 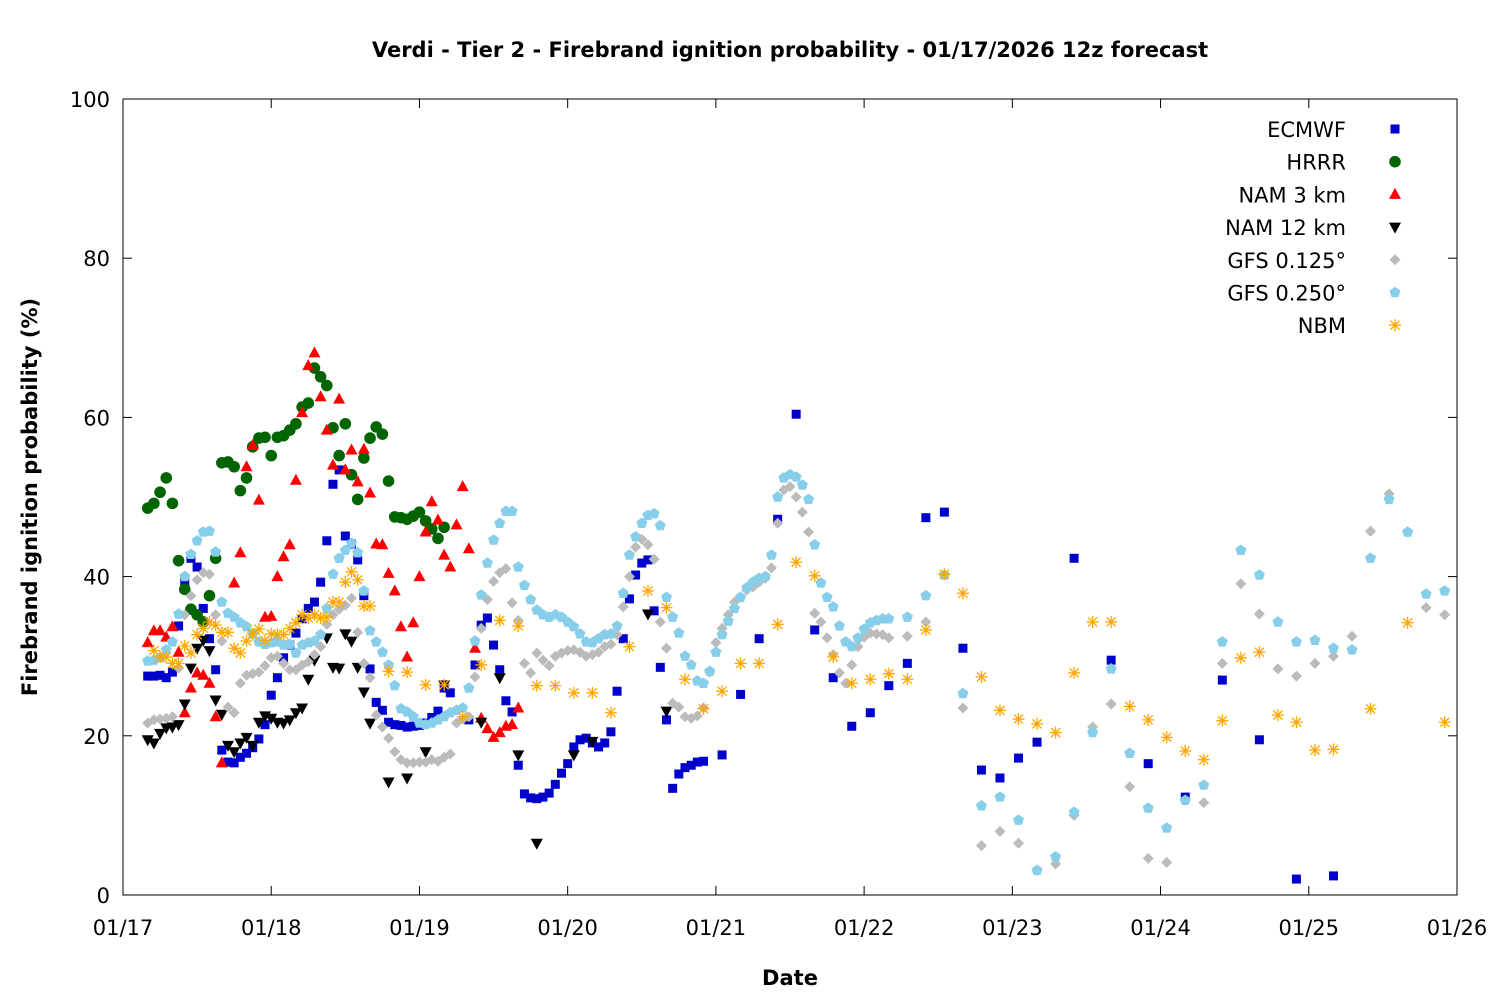 I want to click on y-tick-label: 80, so click(x=96, y=259).